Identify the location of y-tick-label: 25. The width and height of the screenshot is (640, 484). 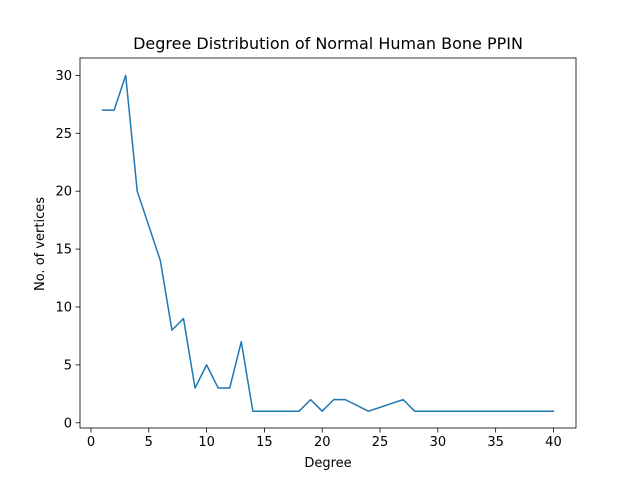
(63, 134).